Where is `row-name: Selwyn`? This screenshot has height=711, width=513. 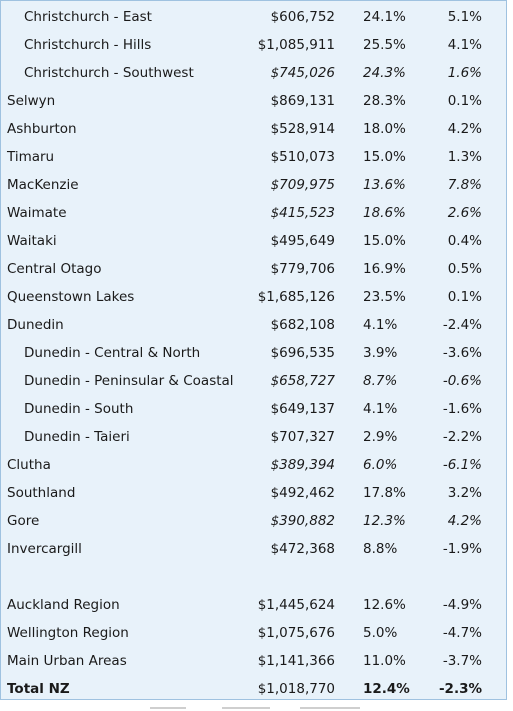 row-name: Selwyn is located at coordinates (31, 101).